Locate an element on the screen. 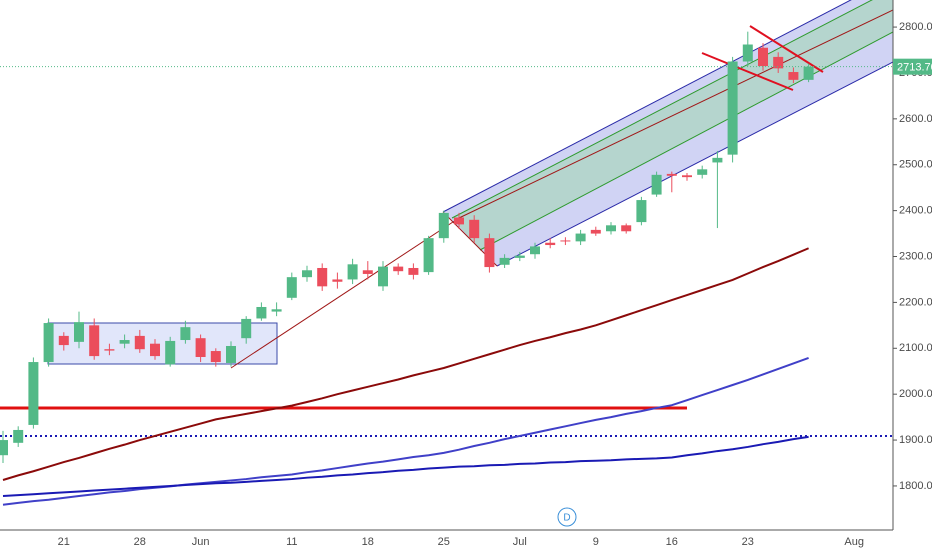 The width and height of the screenshot is (932, 550). x-tick-label: Aug is located at coordinates (854, 542).